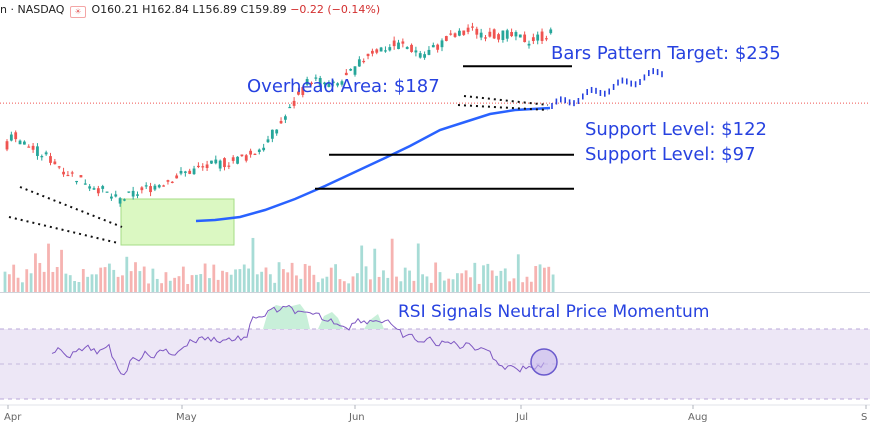 The width and height of the screenshot is (870, 427). Describe the element at coordinates (343, 86) in the screenshot. I see `overhead-annotation: Overhead Area: $187` at that location.